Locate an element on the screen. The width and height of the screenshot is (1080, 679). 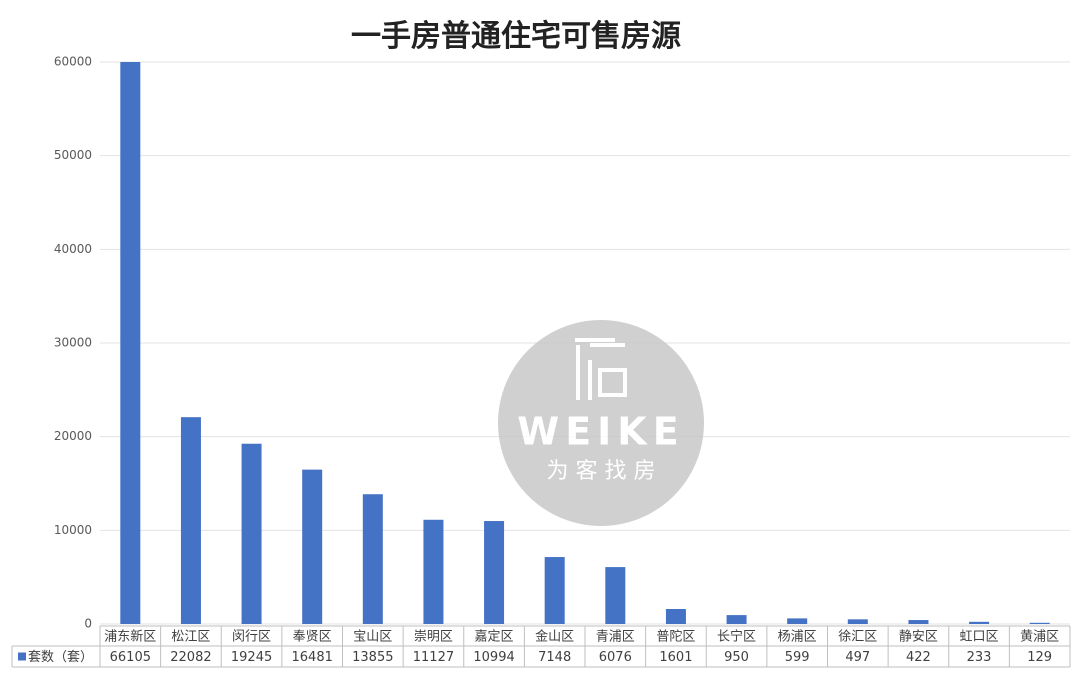
y-tick-label: 0 is located at coordinates (88, 624).